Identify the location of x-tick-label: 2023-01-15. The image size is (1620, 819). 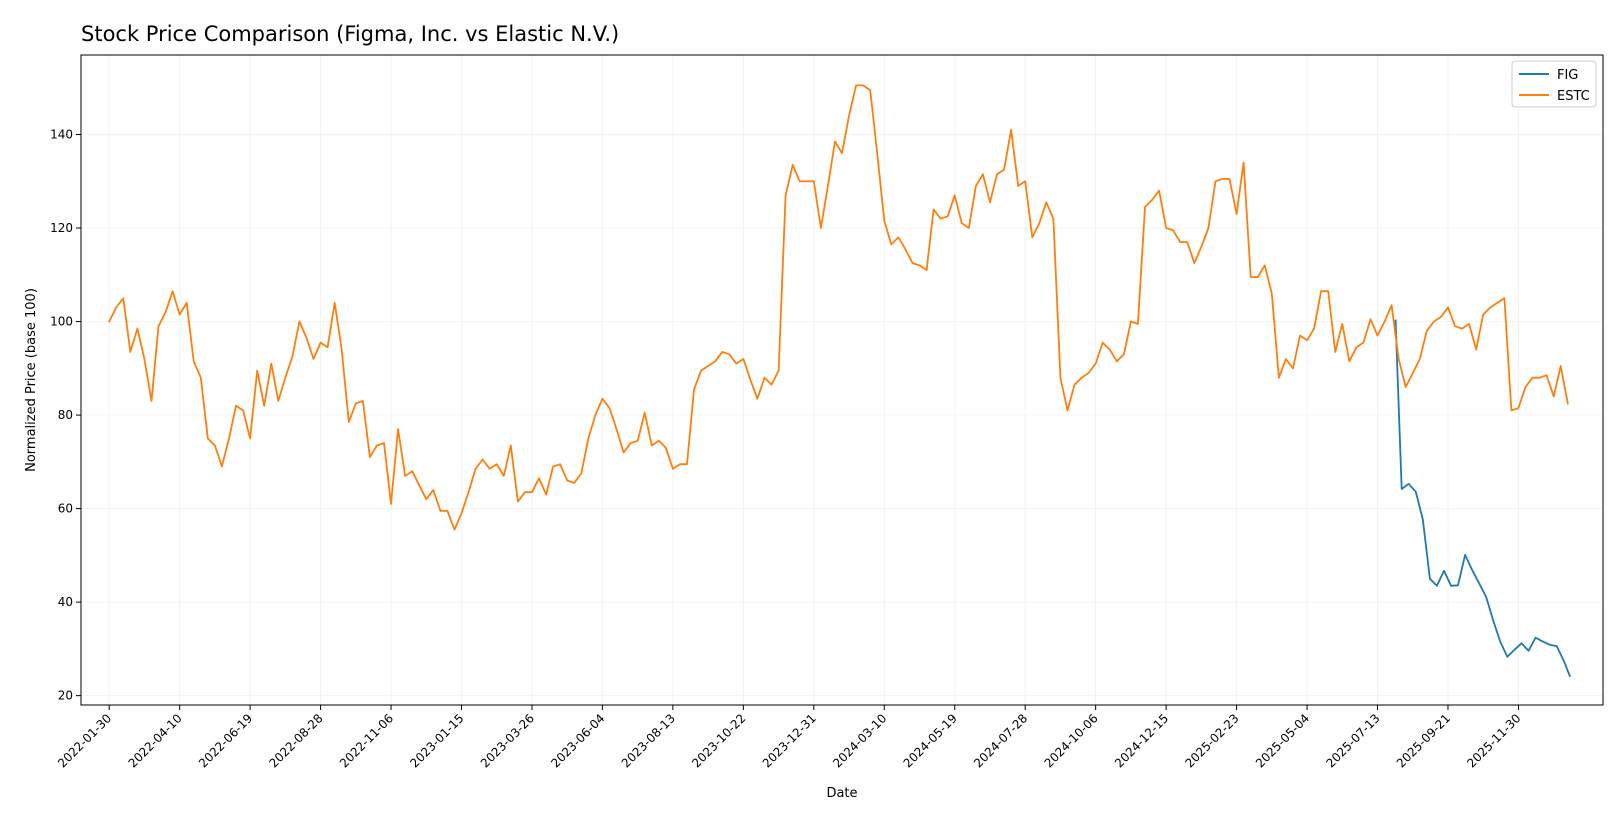
(436, 740).